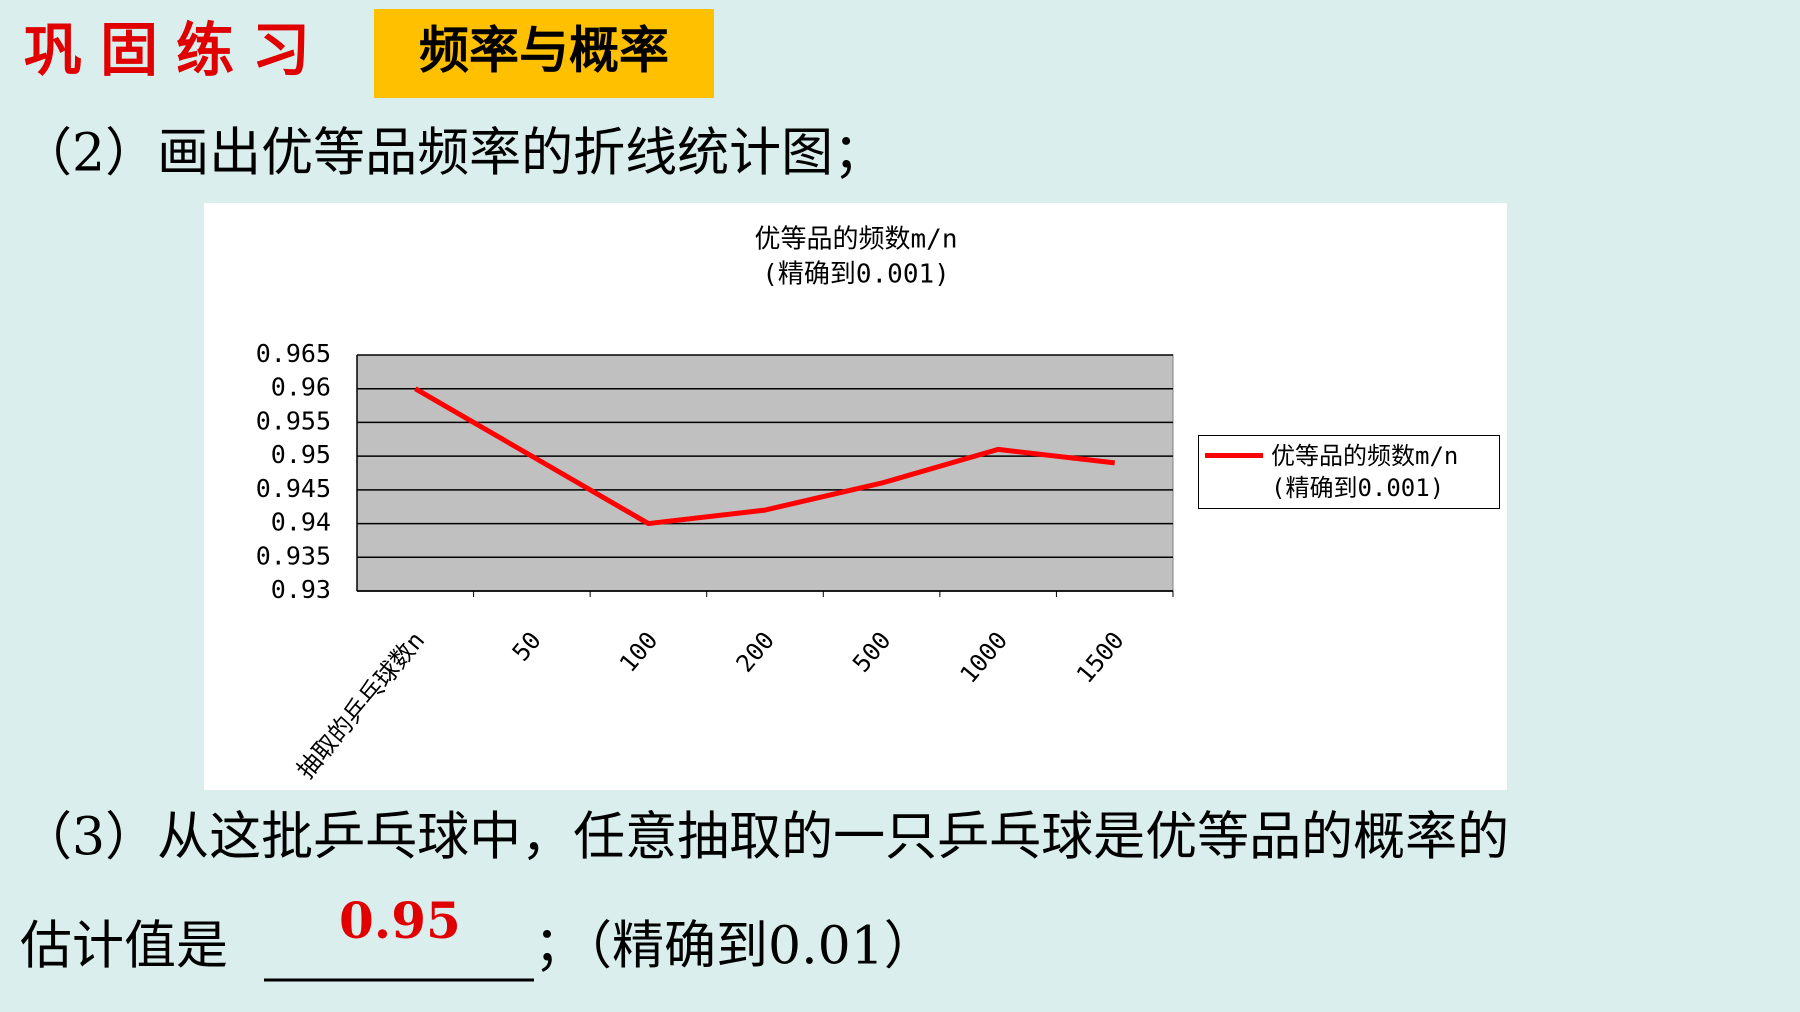 This screenshot has width=1800, height=1012. What do you see at coordinates (764, 456) in the screenshot?
I see `data-line` at bounding box center [764, 456].